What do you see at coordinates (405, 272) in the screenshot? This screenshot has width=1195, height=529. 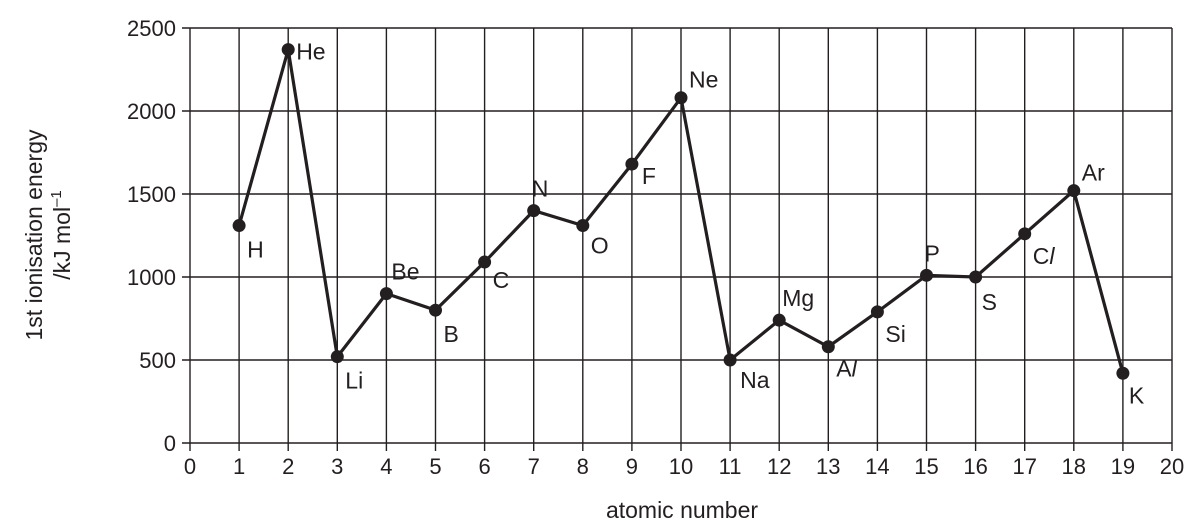 I see `element-label-be: Be` at bounding box center [405, 272].